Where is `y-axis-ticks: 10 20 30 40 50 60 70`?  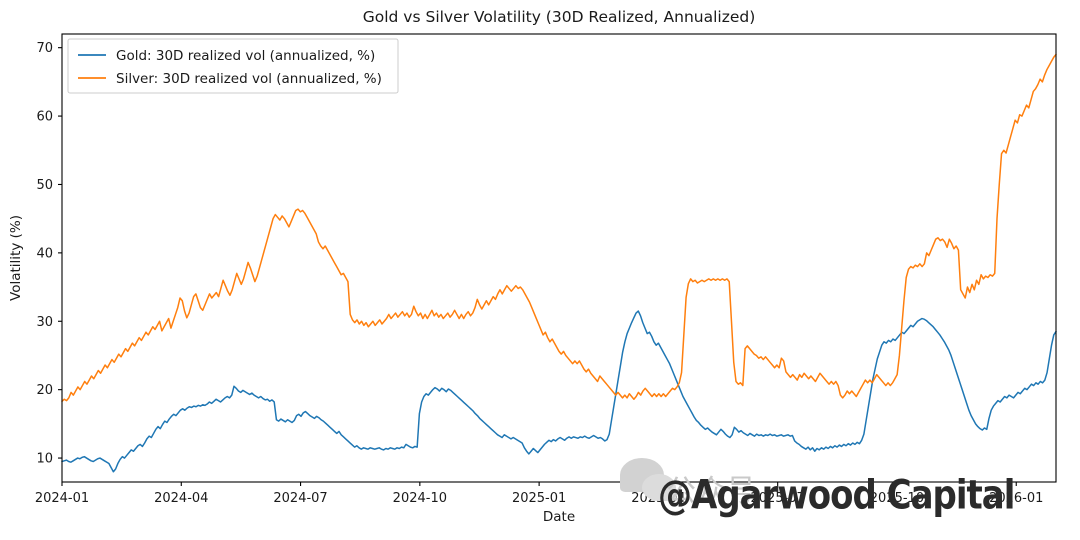 y-axis-ticks: 10 20 30 40 50 60 70 is located at coordinates (49, 254).